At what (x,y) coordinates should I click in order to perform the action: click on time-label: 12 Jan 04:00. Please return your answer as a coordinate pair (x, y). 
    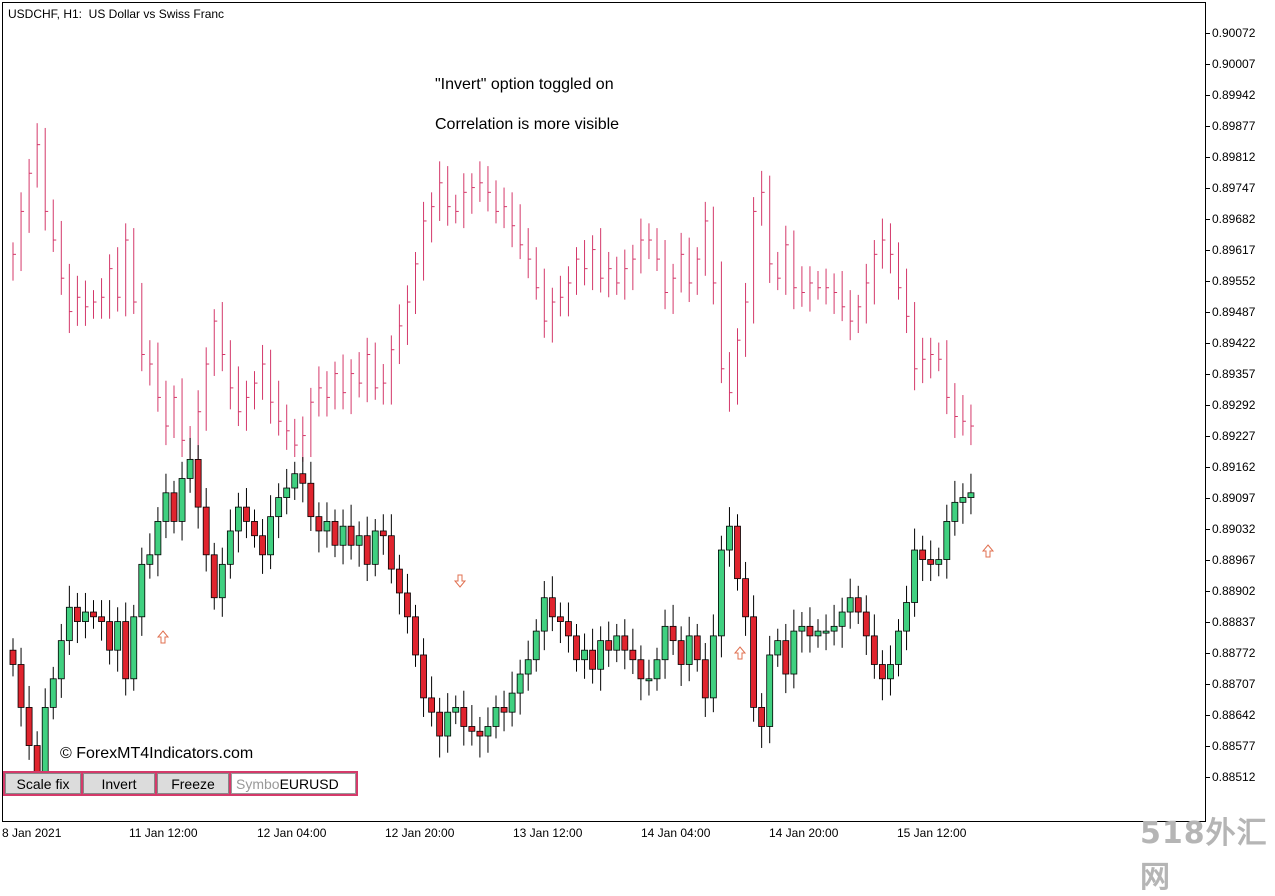
    Looking at the image, I should click on (292, 833).